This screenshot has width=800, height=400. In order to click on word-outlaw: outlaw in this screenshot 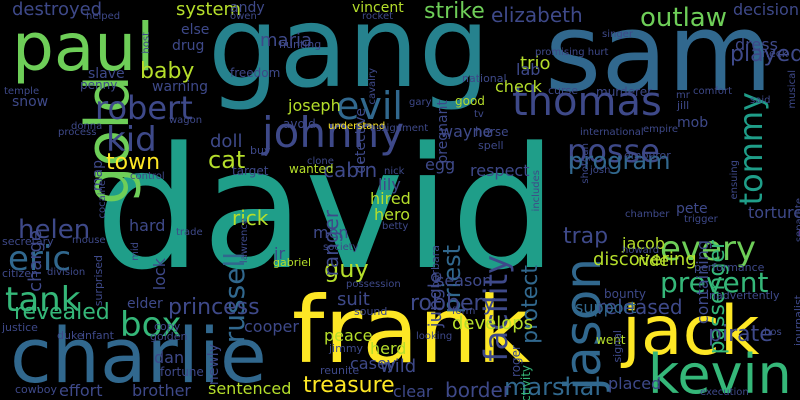, I will do `click(684, 18)`.